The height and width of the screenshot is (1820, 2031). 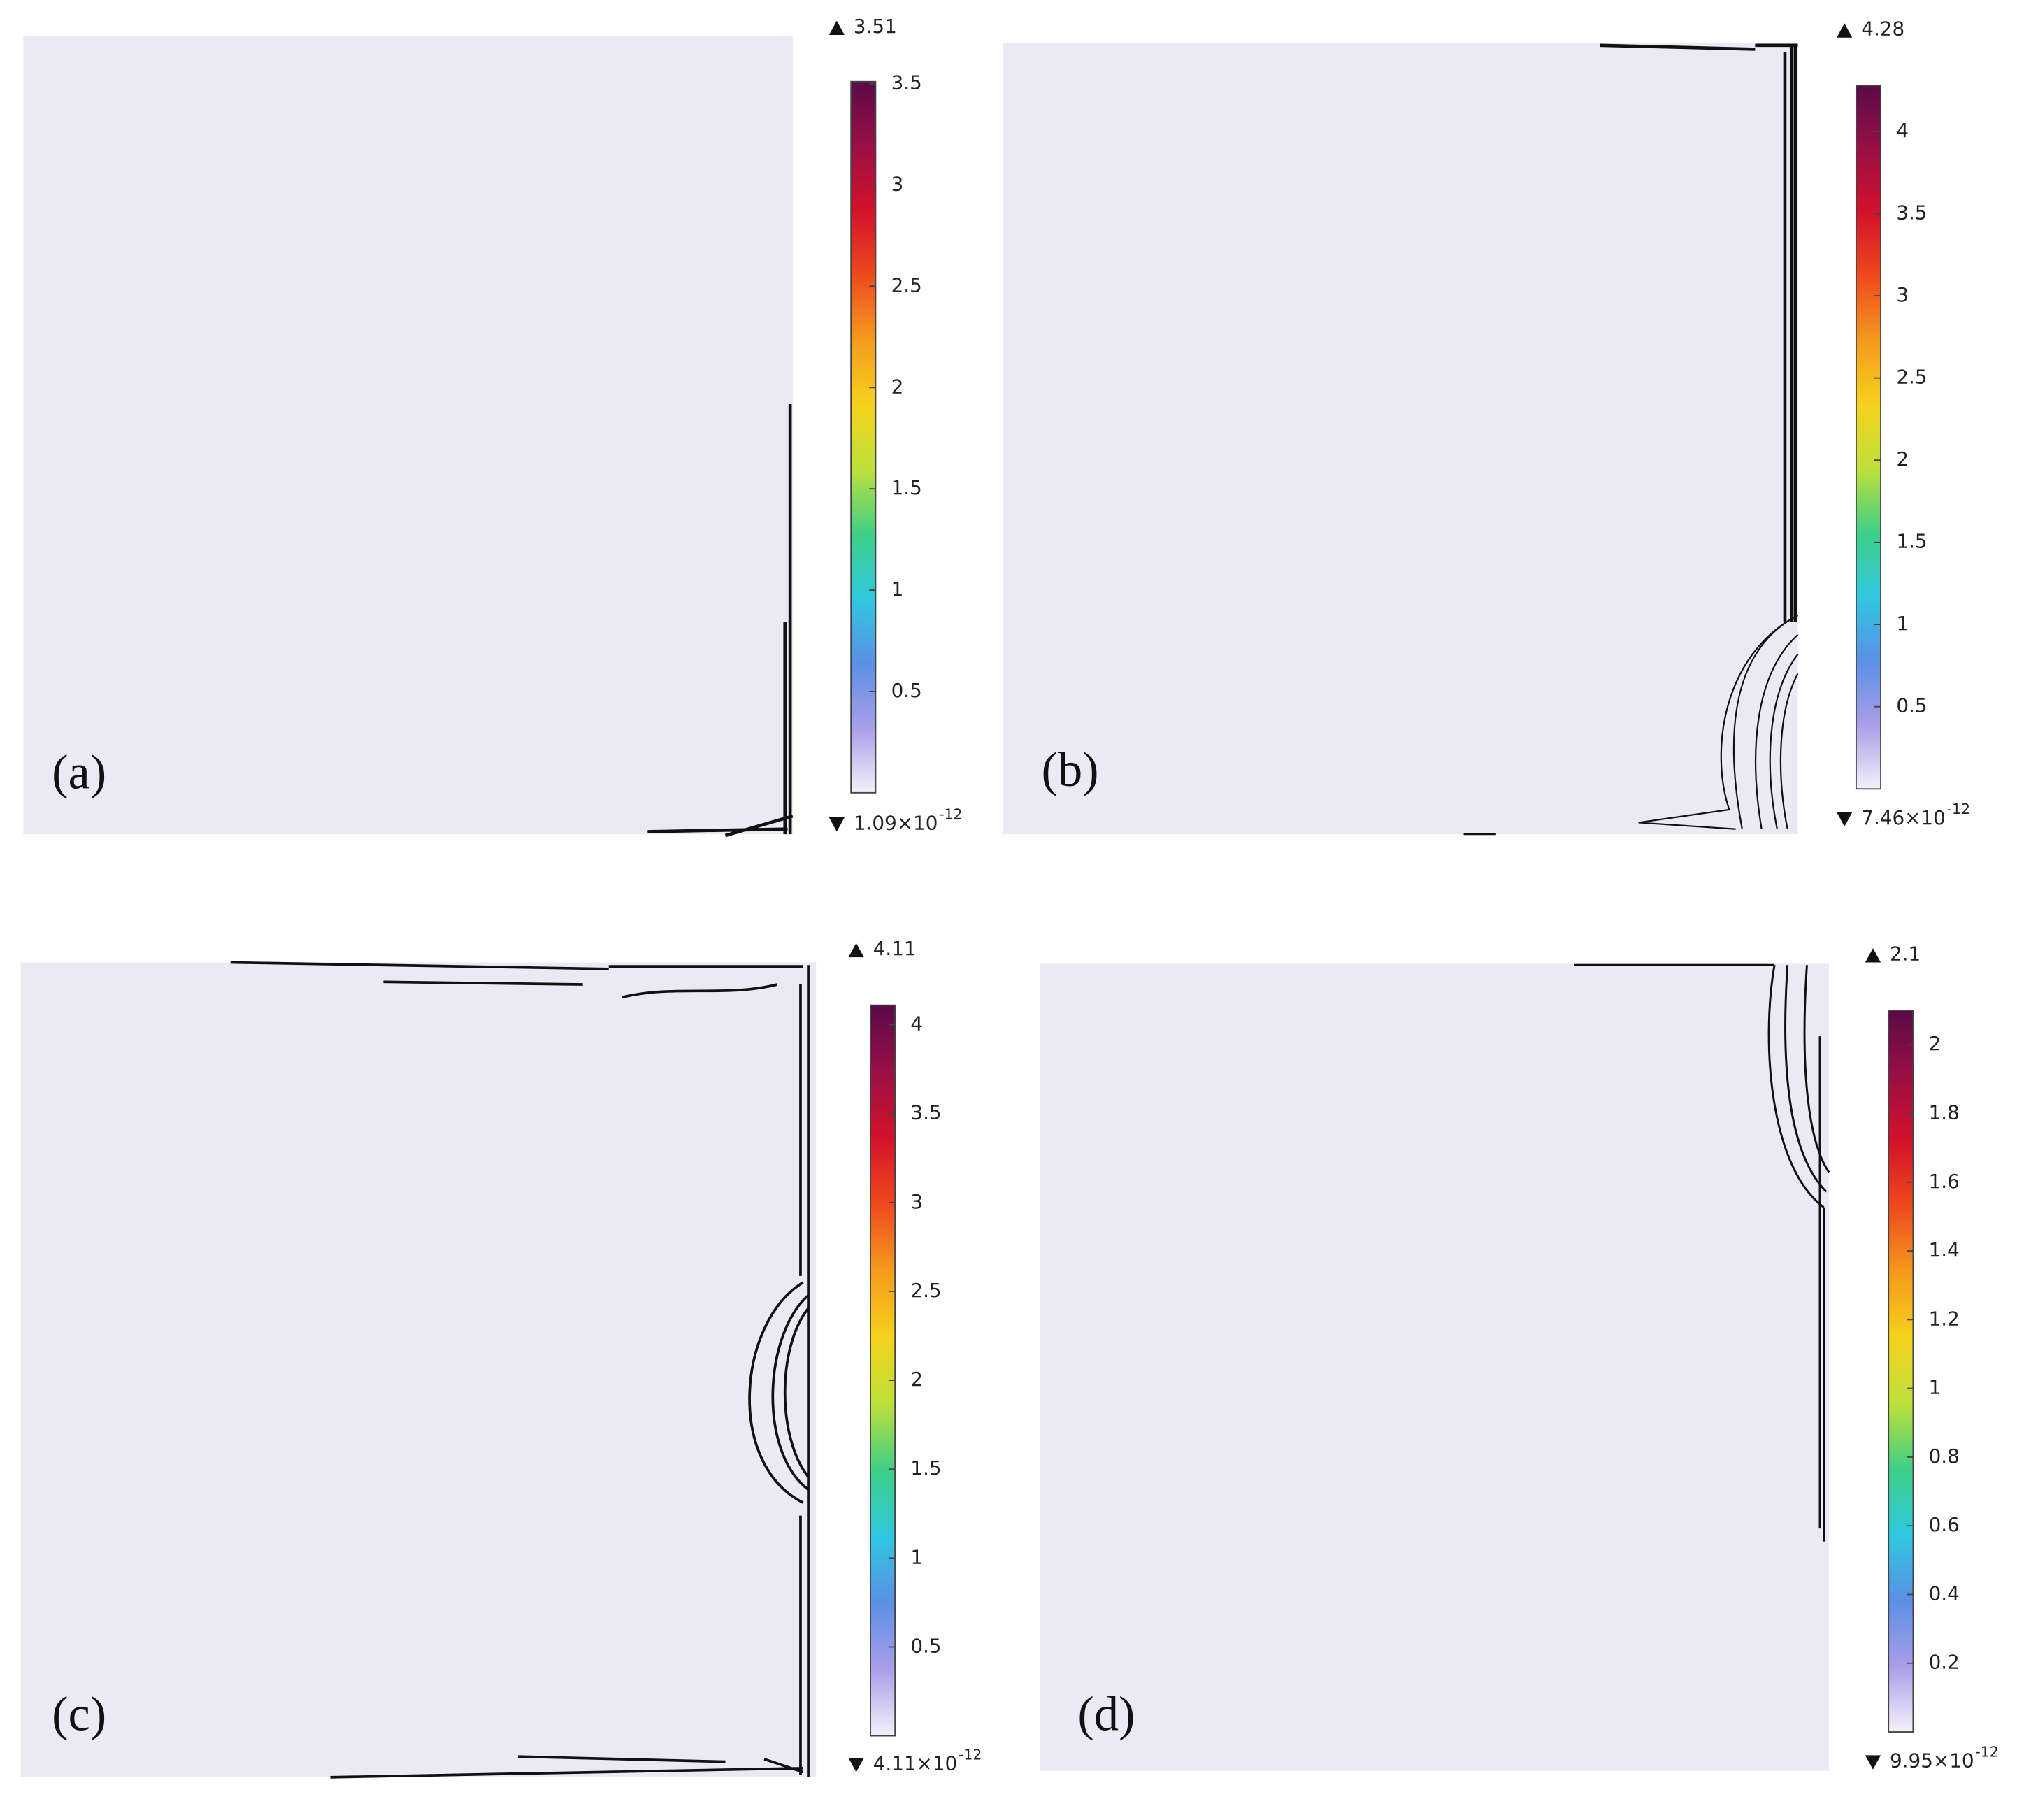 What do you see at coordinates (1883, 29) in the screenshot?
I see `max-label: 4.28` at bounding box center [1883, 29].